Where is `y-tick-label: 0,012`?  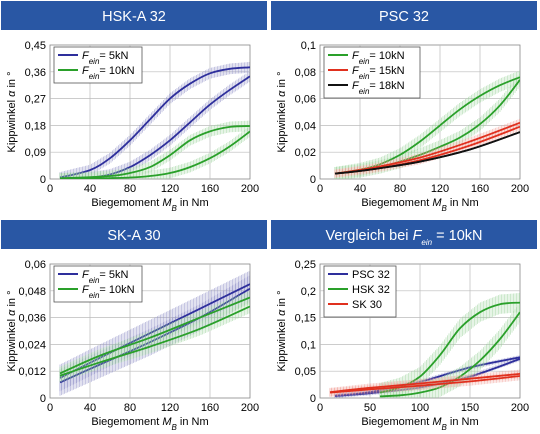
y-tick-label: 0,012 is located at coordinates (32, 372).